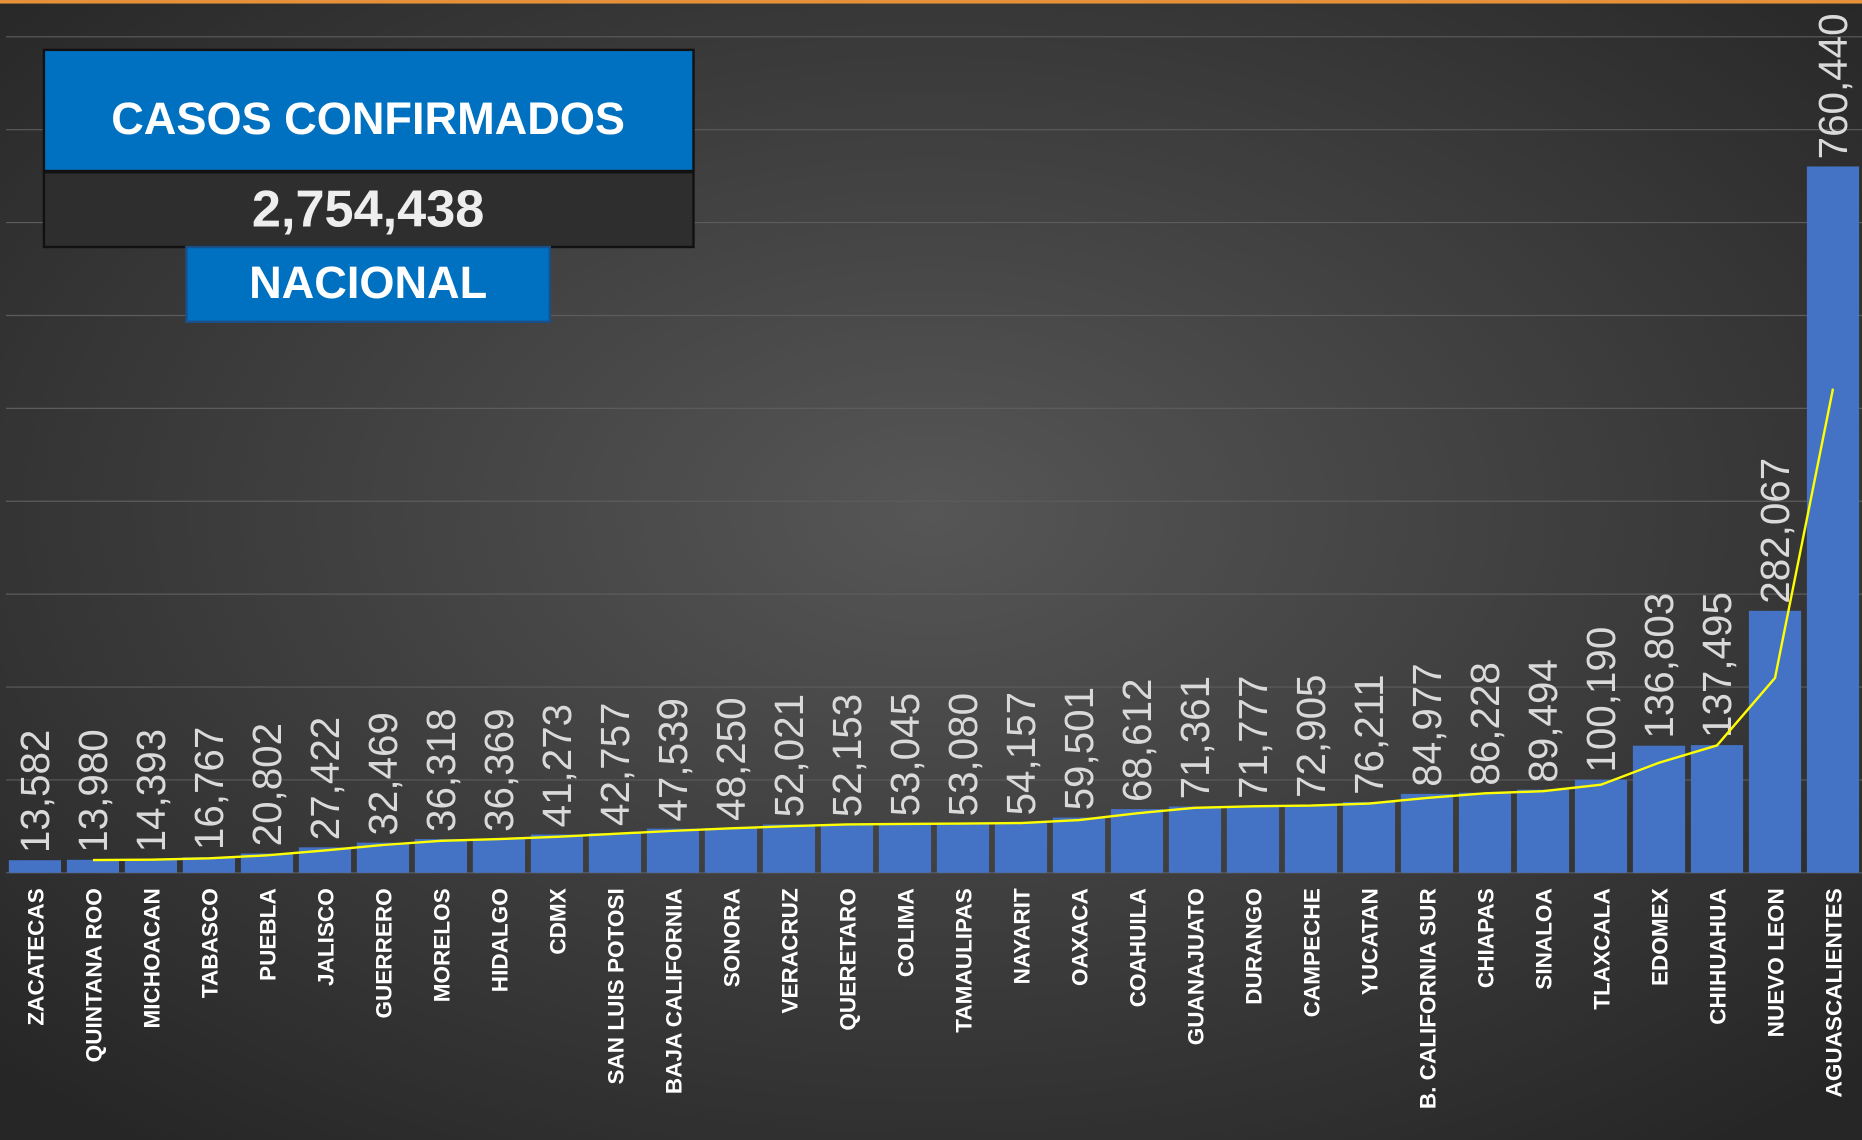  Describe the element at coordinates (35, 956) in the screenshot. I see `x-tick-label: ZACATECAS` at that location.